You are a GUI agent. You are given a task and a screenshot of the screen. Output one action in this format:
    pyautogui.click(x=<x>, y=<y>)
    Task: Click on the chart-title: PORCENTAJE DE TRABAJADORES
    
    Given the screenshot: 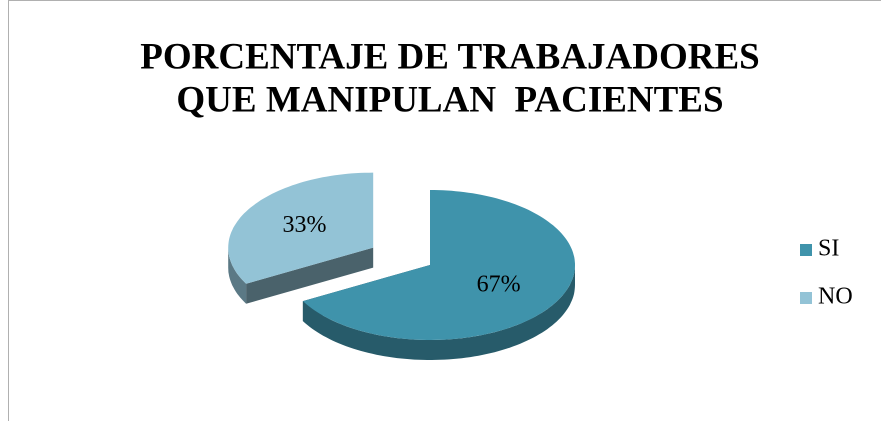 What is the action you would take?
    pyautogui.click(x=450, y=56)
    